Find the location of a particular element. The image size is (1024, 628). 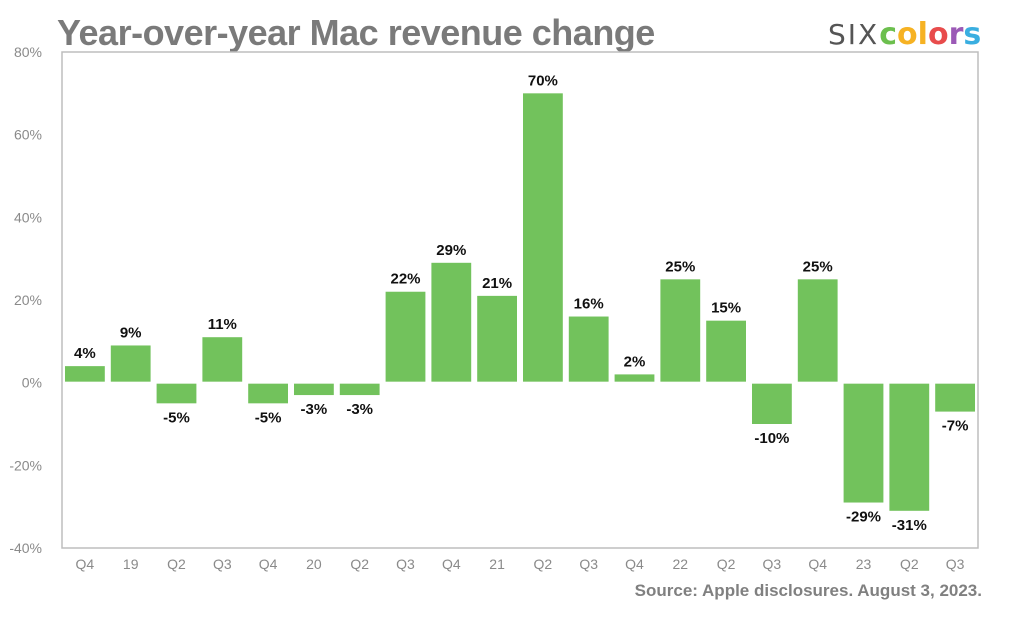

data-label: 11% is located at coordinates (222, 324).